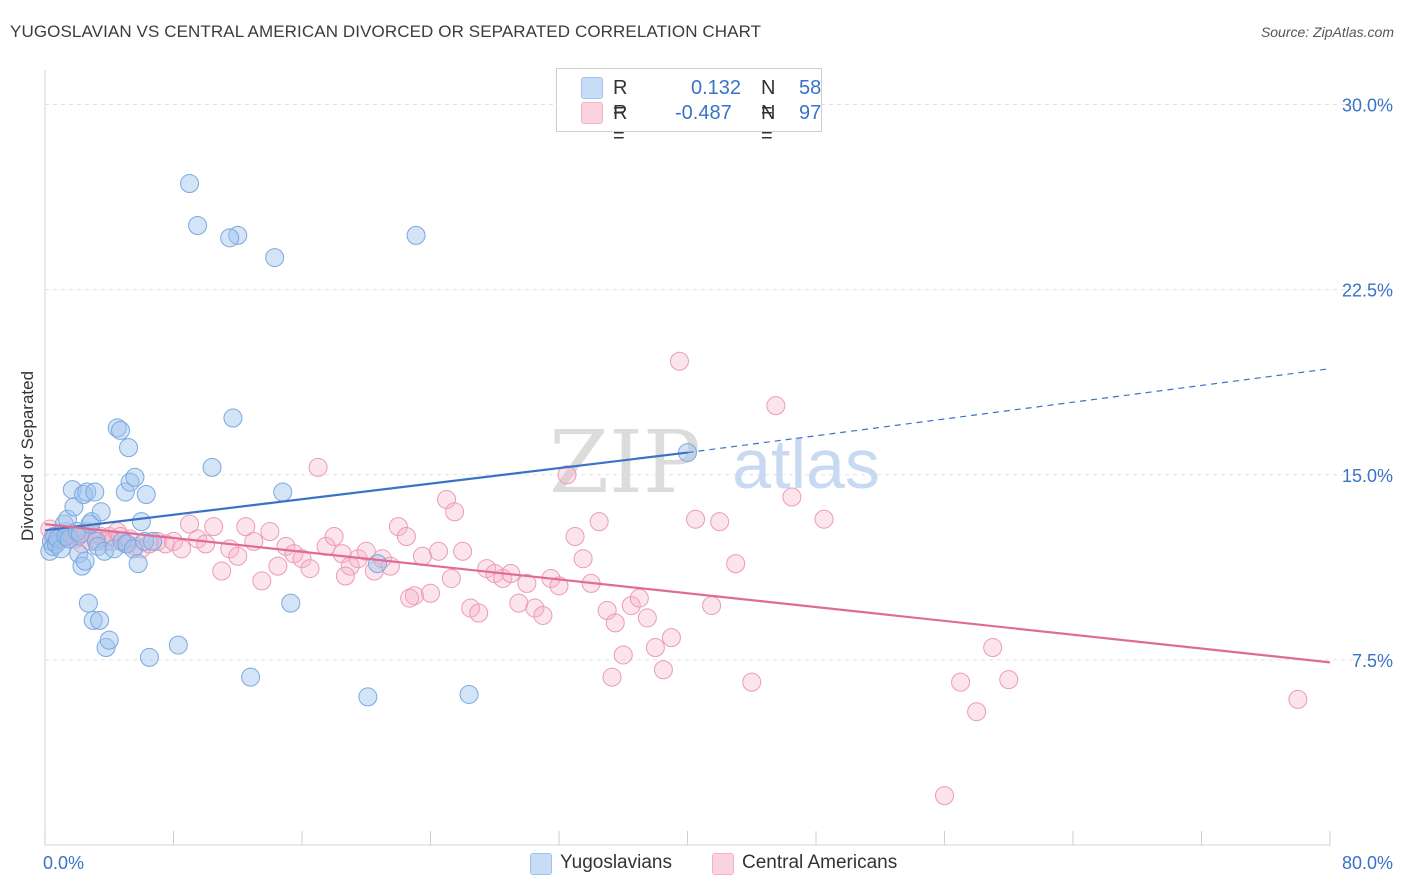 Image resolution: width=1406 pixels, height=892 pixels. What do you see at coordinates (714, 463) in the screenshot?
I see `watermark: ZIP atlas` at bounding box center [714, 463].